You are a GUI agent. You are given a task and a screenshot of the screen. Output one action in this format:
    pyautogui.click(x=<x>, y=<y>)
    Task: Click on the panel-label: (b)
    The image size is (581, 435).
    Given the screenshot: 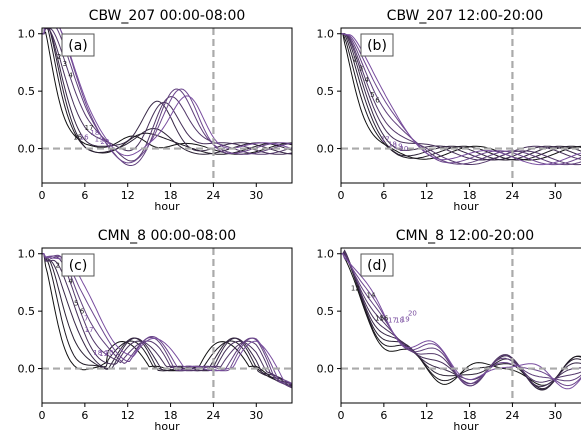 What is the action you would take?
    pyautogui.click(x=377, y=46)
    